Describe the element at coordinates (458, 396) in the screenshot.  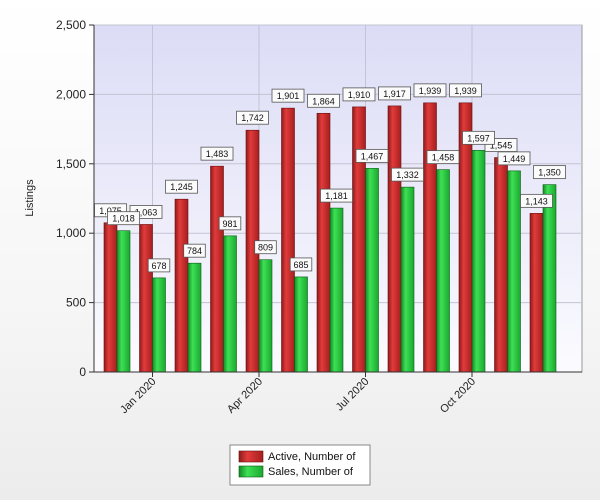
I see `x-tick-label: Oct 2020` at that location.